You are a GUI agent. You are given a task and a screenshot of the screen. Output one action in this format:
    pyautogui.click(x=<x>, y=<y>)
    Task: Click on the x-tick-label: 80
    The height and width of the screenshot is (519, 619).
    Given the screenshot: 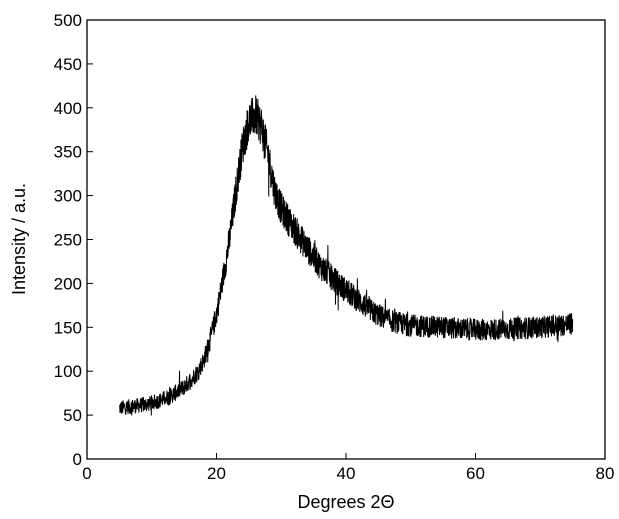 What is the action you would take?
    pyautogui.click(x=605, y=473)
    